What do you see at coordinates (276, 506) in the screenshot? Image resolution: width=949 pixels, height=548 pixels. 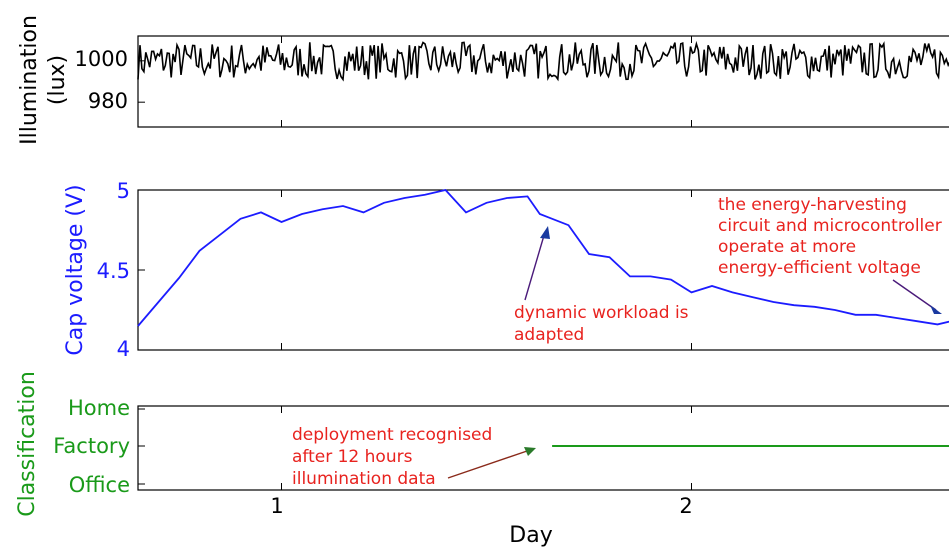 I see `x-tick-label-1: 1` at bounding box center [276, 506].